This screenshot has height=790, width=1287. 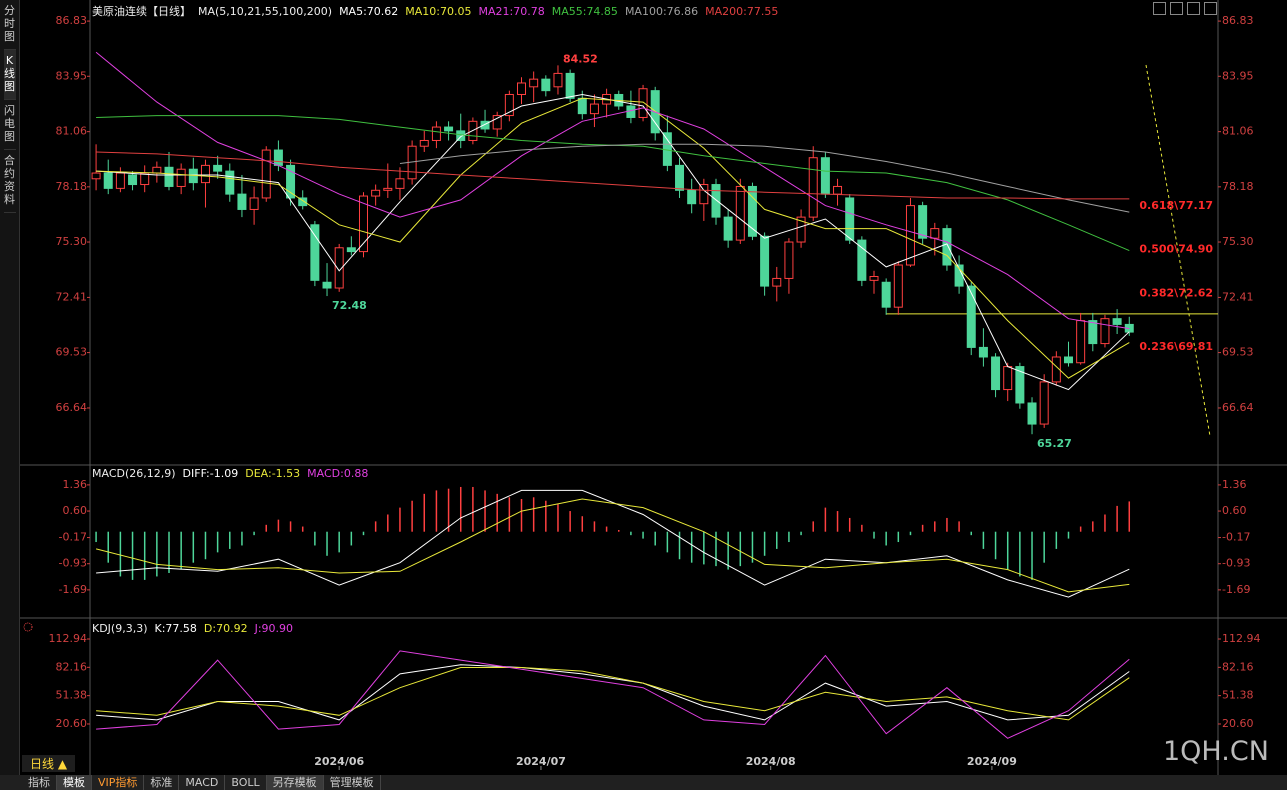 What do you see at coordinates (28, 627) in the screenshot?
I see `kdj-icon` at bounding box center [28, 627].